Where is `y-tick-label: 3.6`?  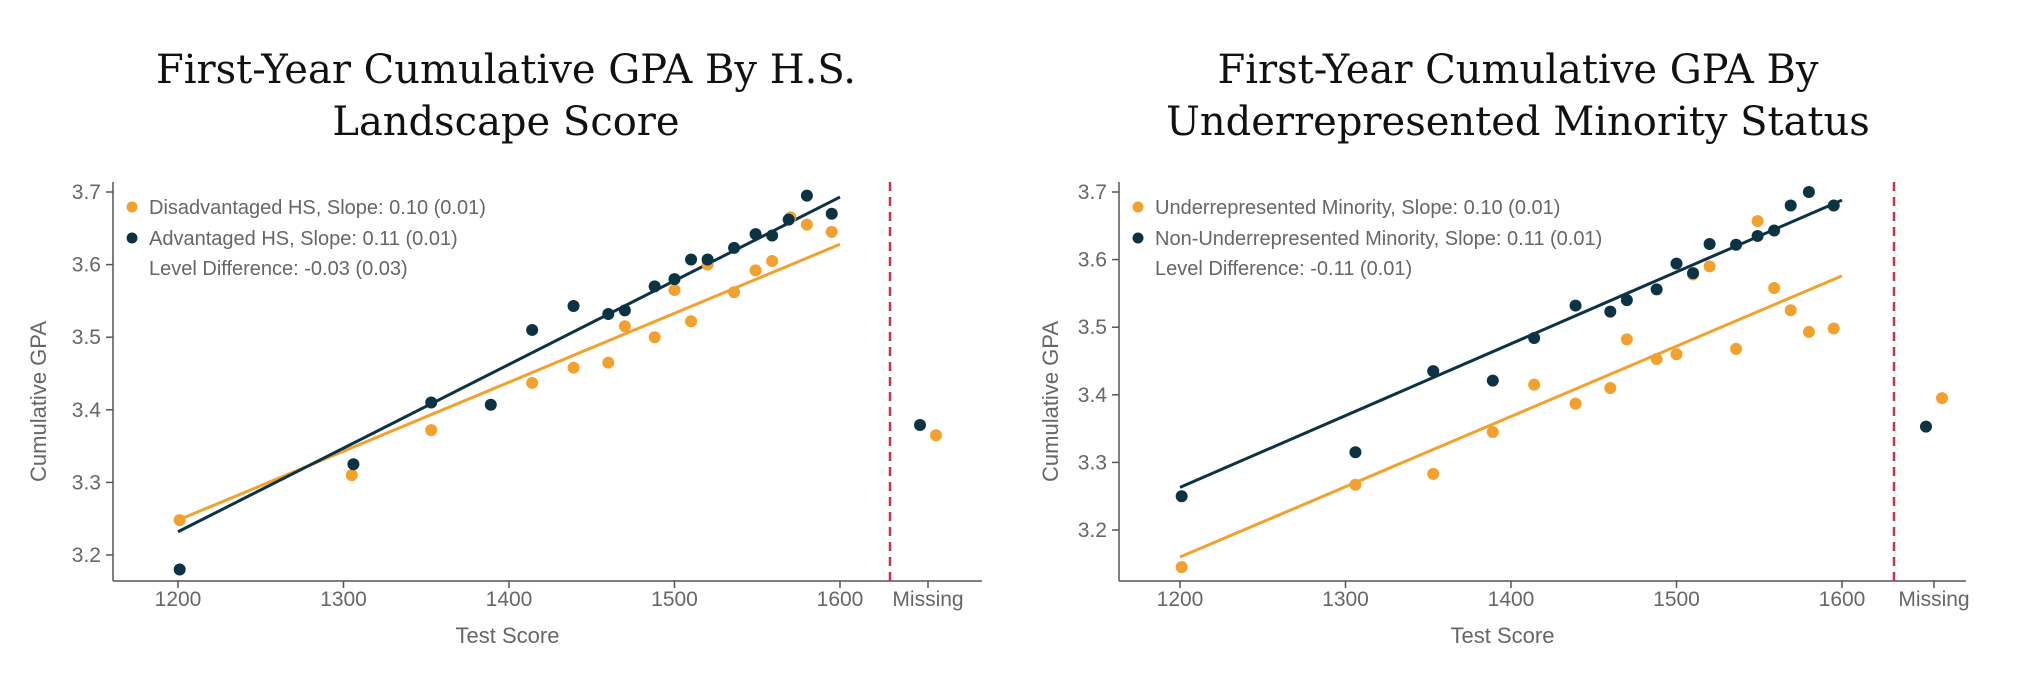
y-tick-label: 3.6 is located at coordinates (86, 265).